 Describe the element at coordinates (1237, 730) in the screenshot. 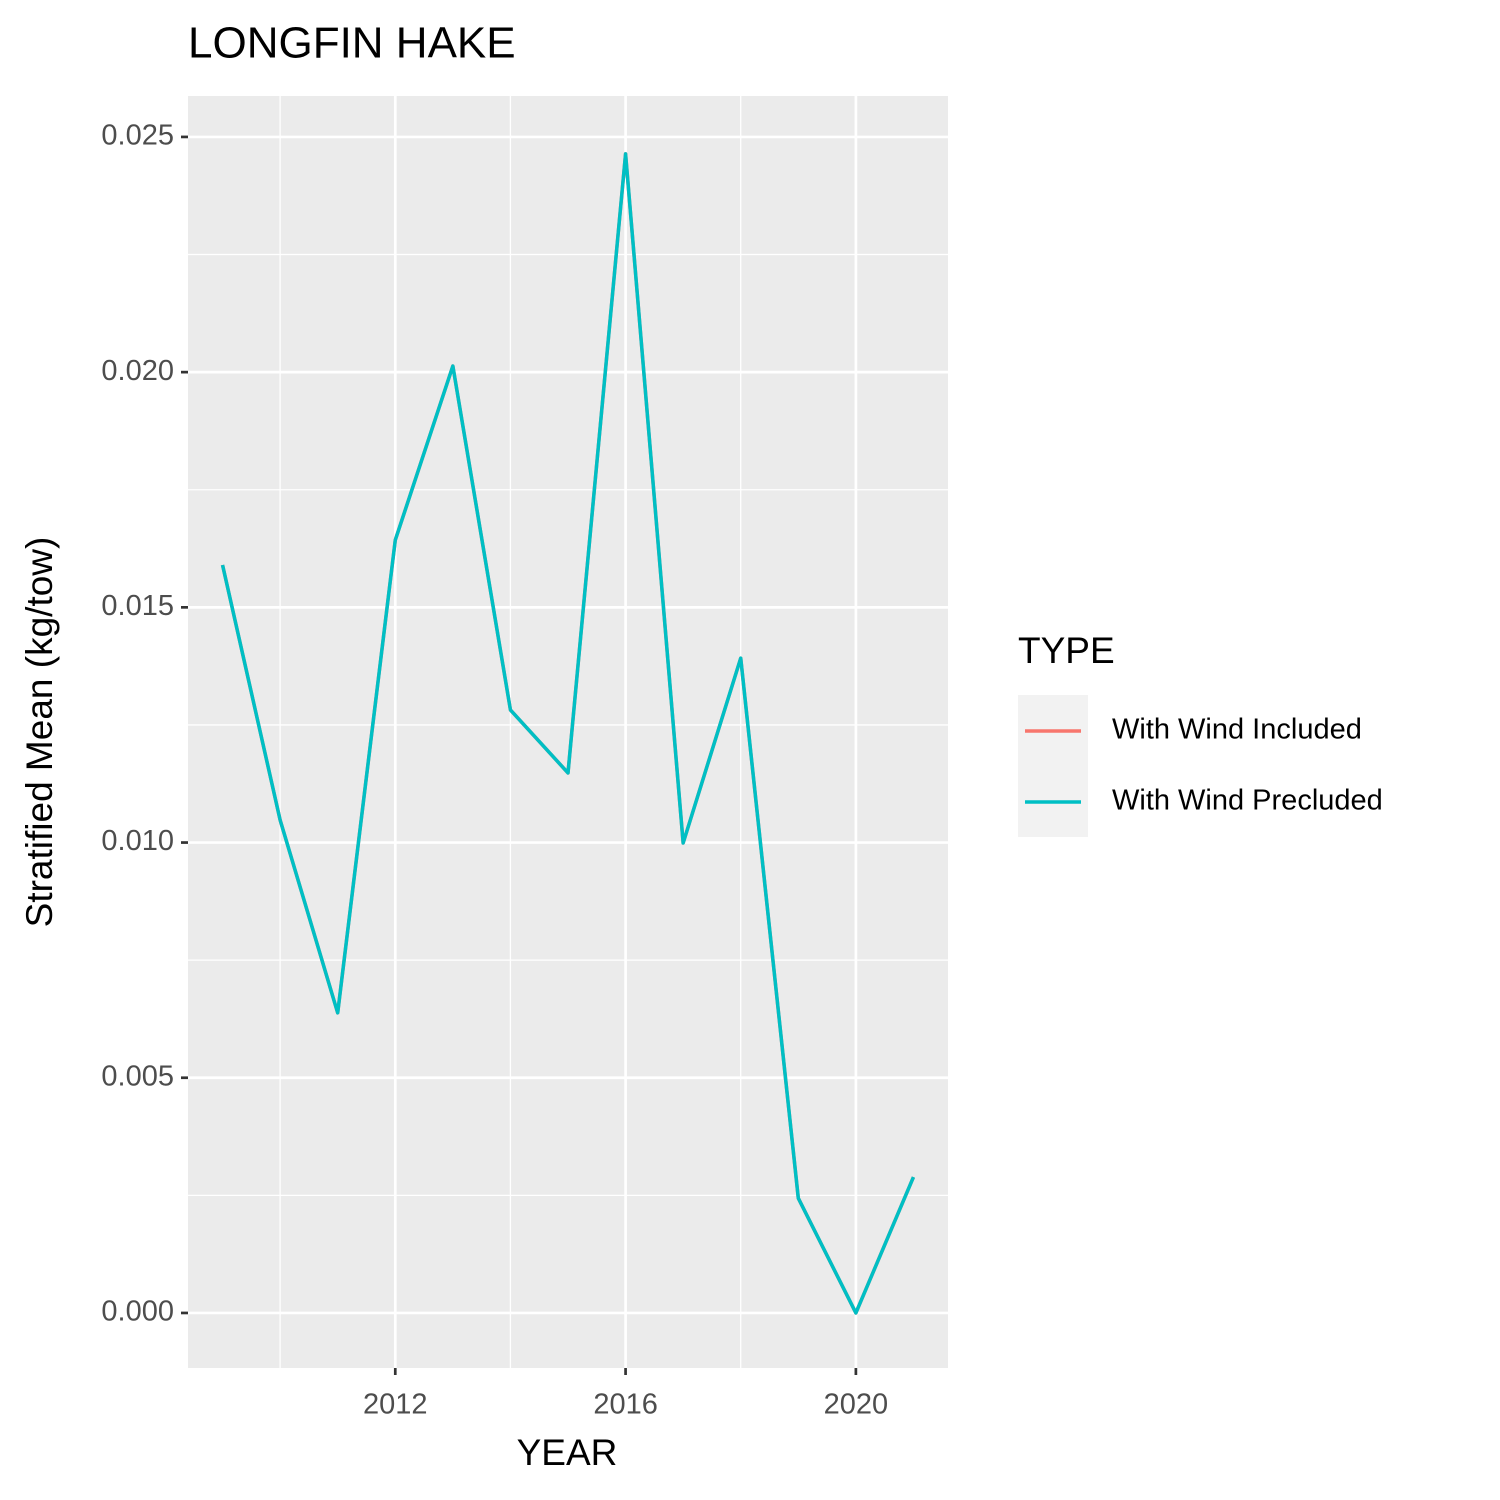

I see `legend-label: With Wind Included` at that location.